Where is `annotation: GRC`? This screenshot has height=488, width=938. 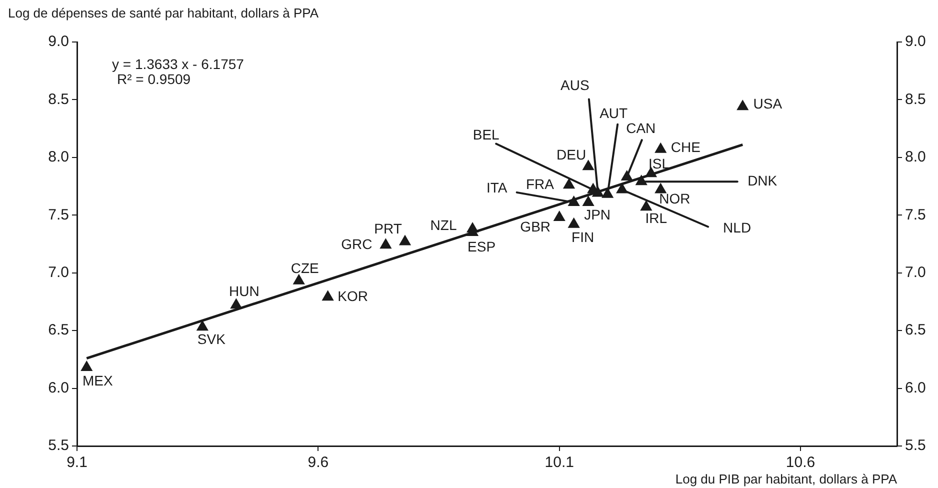
annotation: GRC is located at coordinates (356, 244).